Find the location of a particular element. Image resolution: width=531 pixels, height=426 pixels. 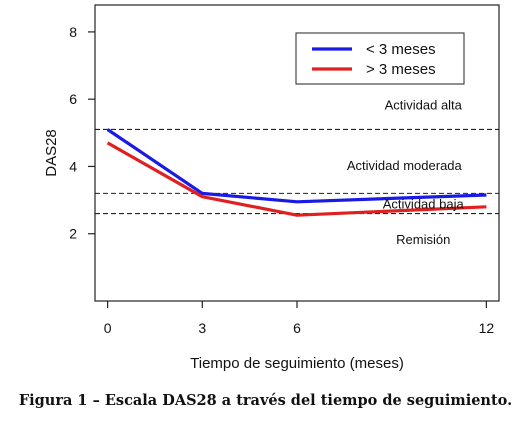

zone-label: Actividad alta is located at coordinates (424, 104).